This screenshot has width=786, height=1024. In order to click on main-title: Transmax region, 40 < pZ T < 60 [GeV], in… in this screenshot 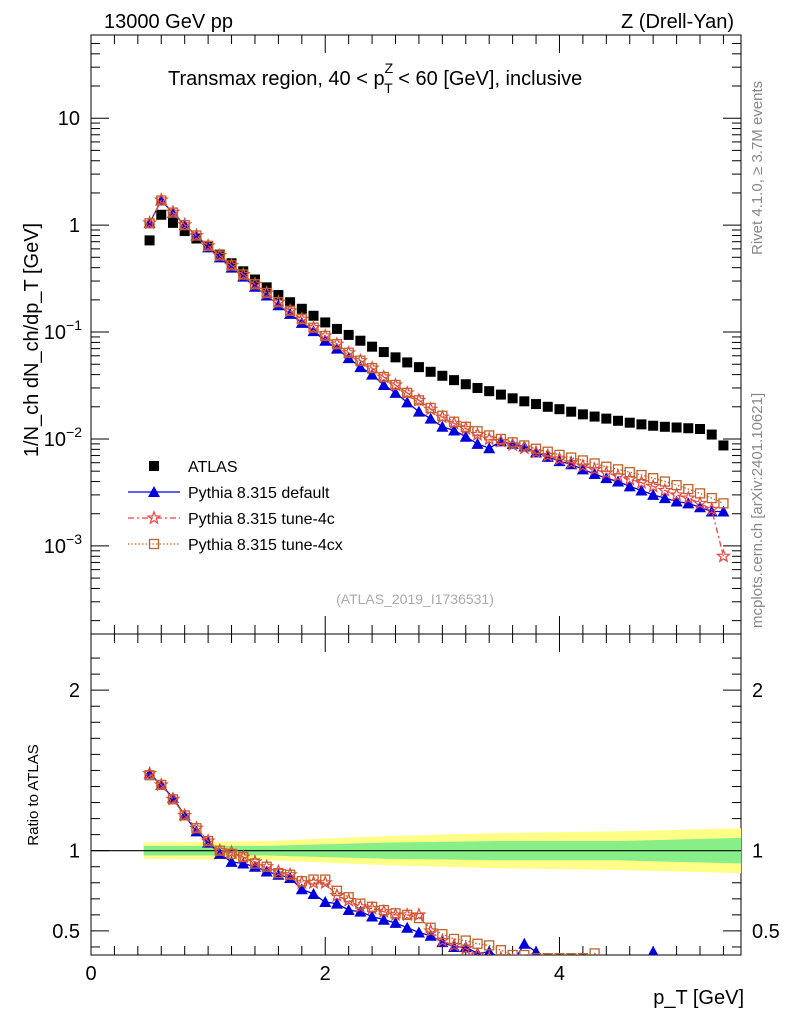, I will do `click(375, 78)`.